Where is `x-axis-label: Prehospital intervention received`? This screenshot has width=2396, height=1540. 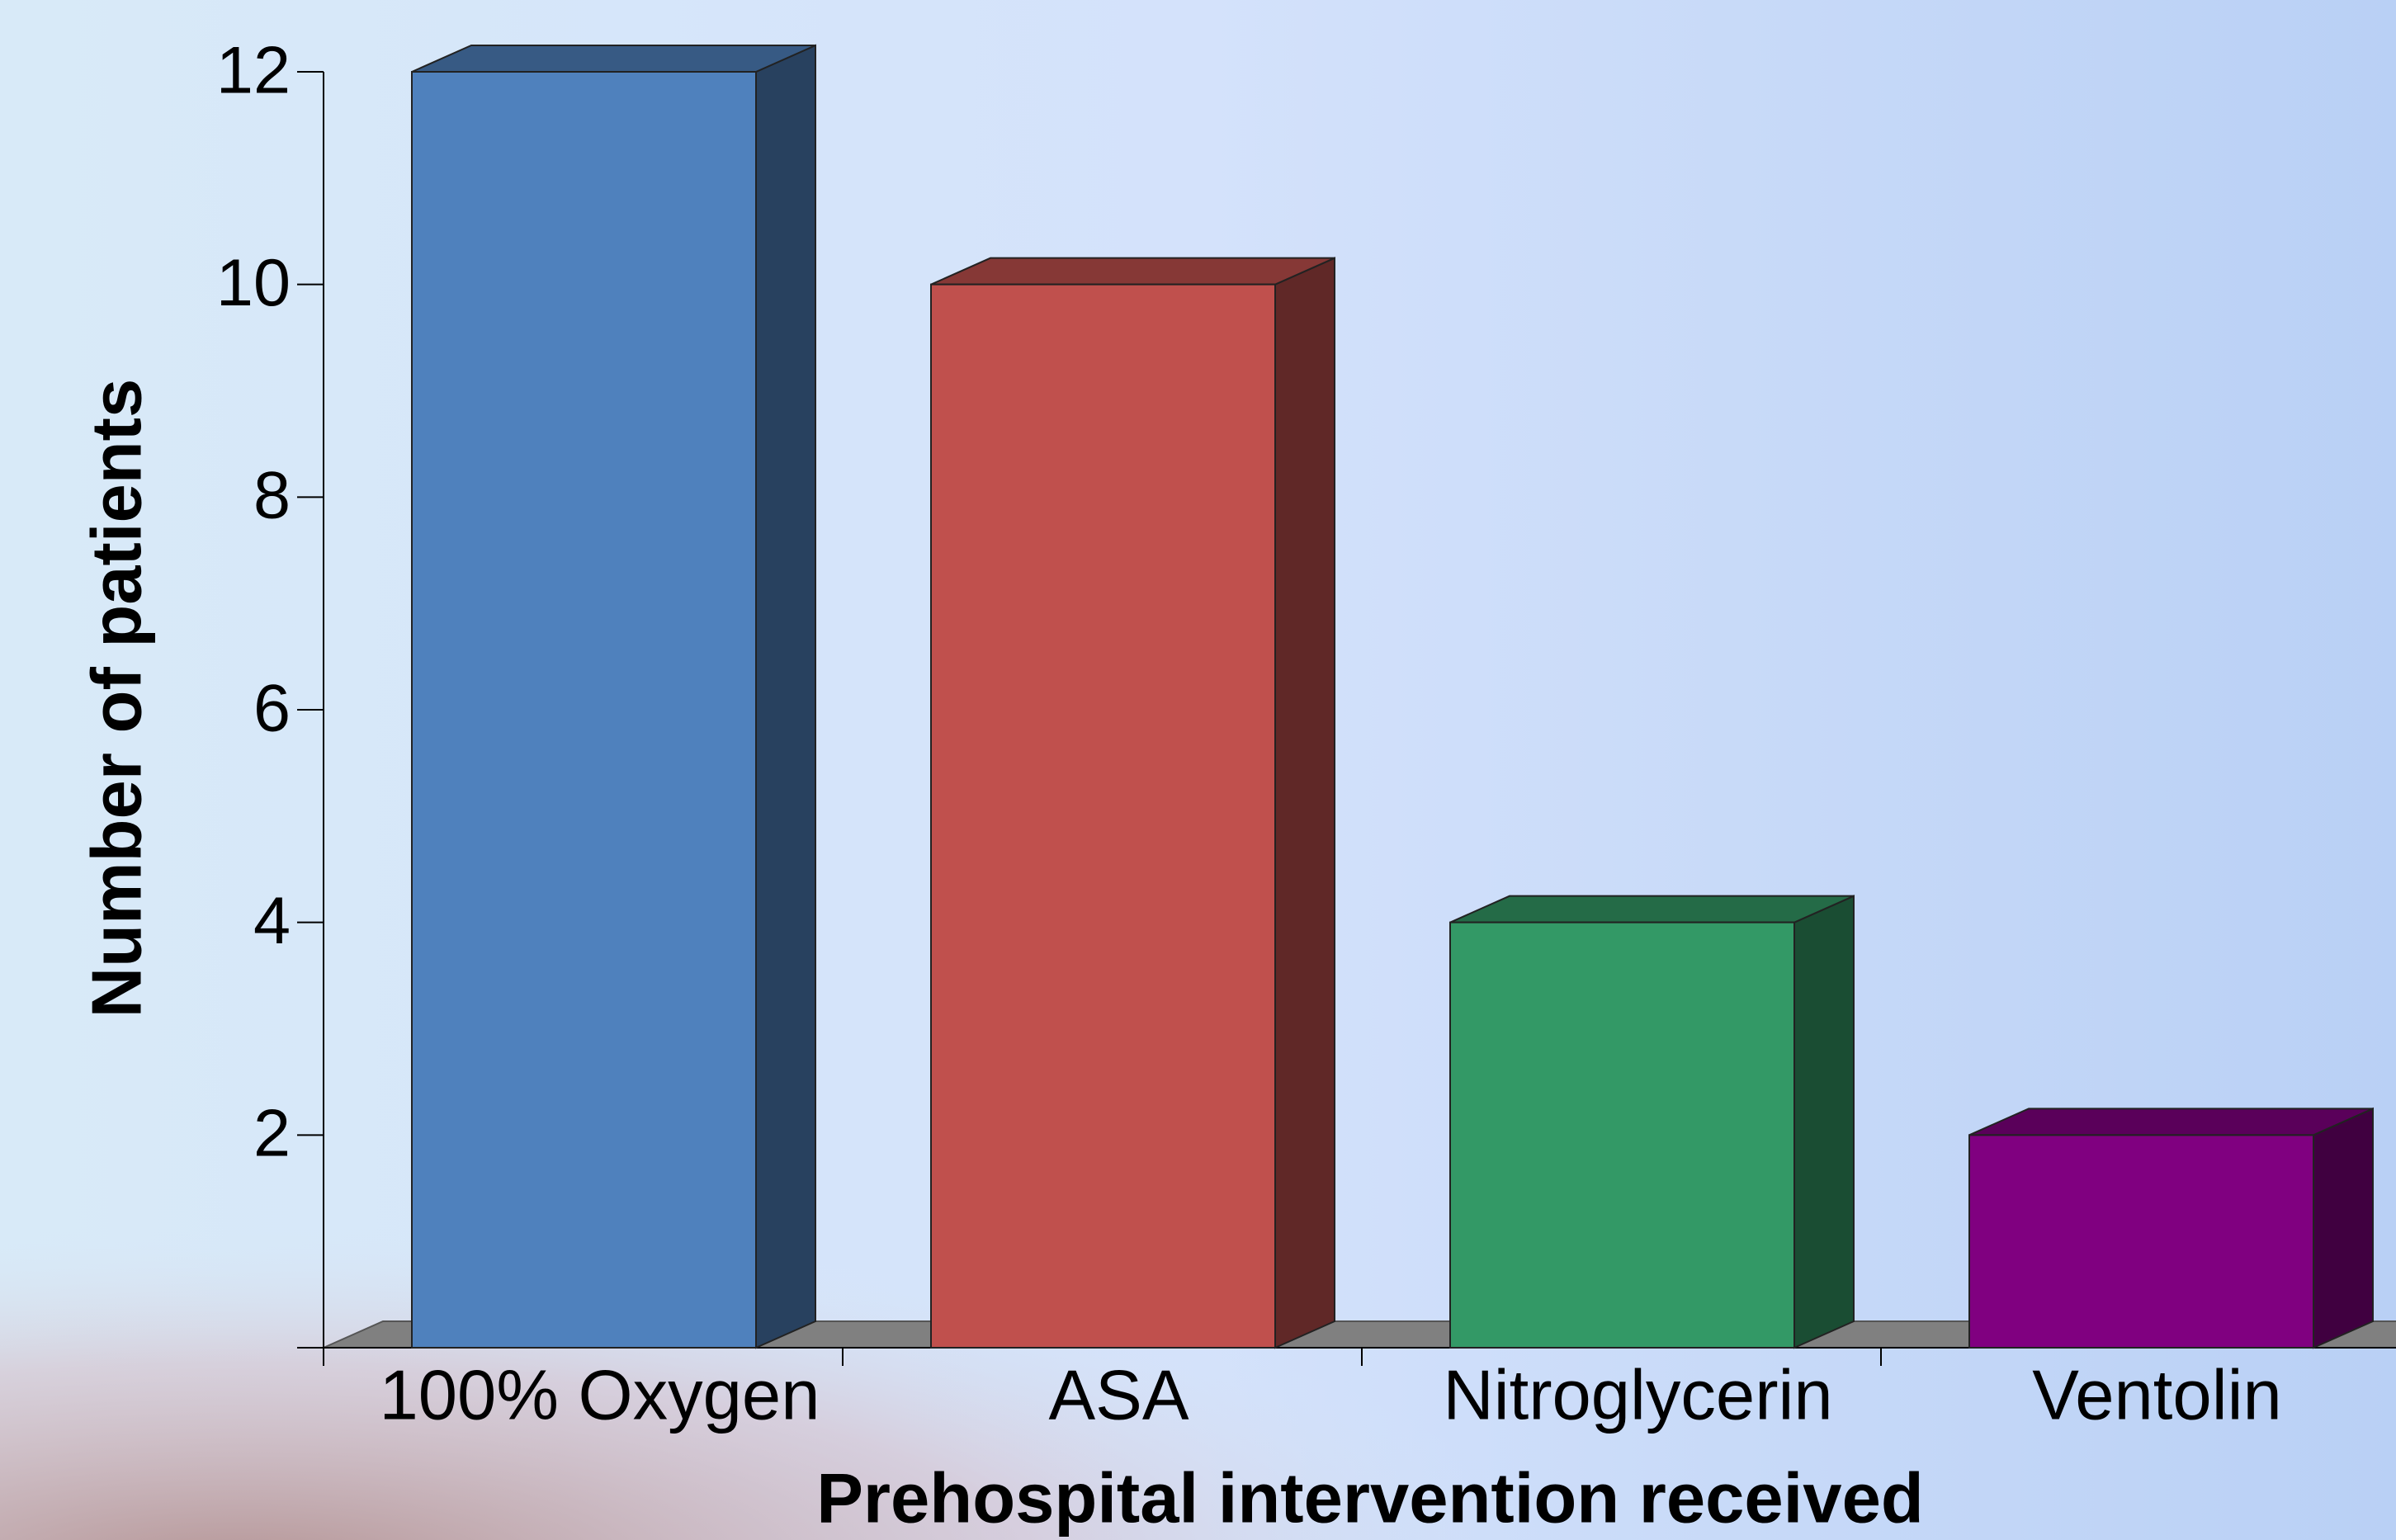 x-axis-label: Prehospital intervention received is located at coordinates (1370, 1498).